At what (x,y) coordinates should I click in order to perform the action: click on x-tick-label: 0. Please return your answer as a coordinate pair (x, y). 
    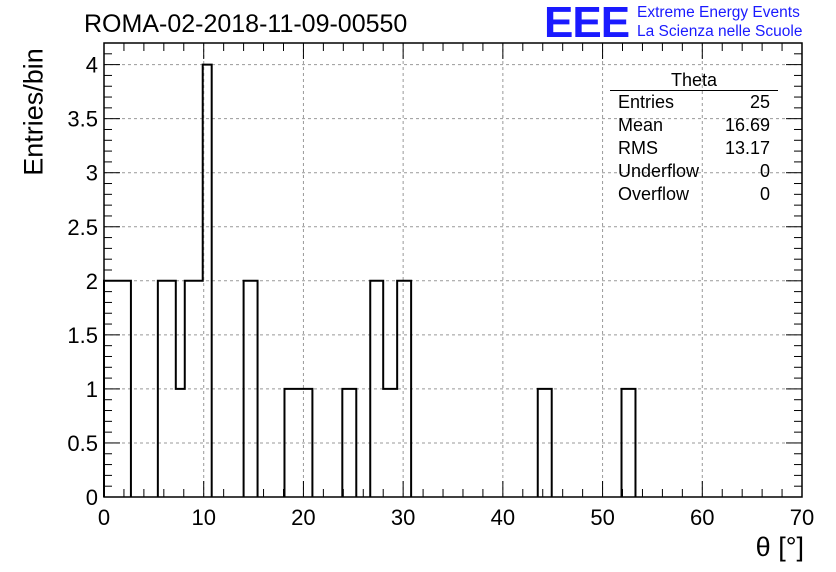
    Looking at the image, I should click on (104, 517).